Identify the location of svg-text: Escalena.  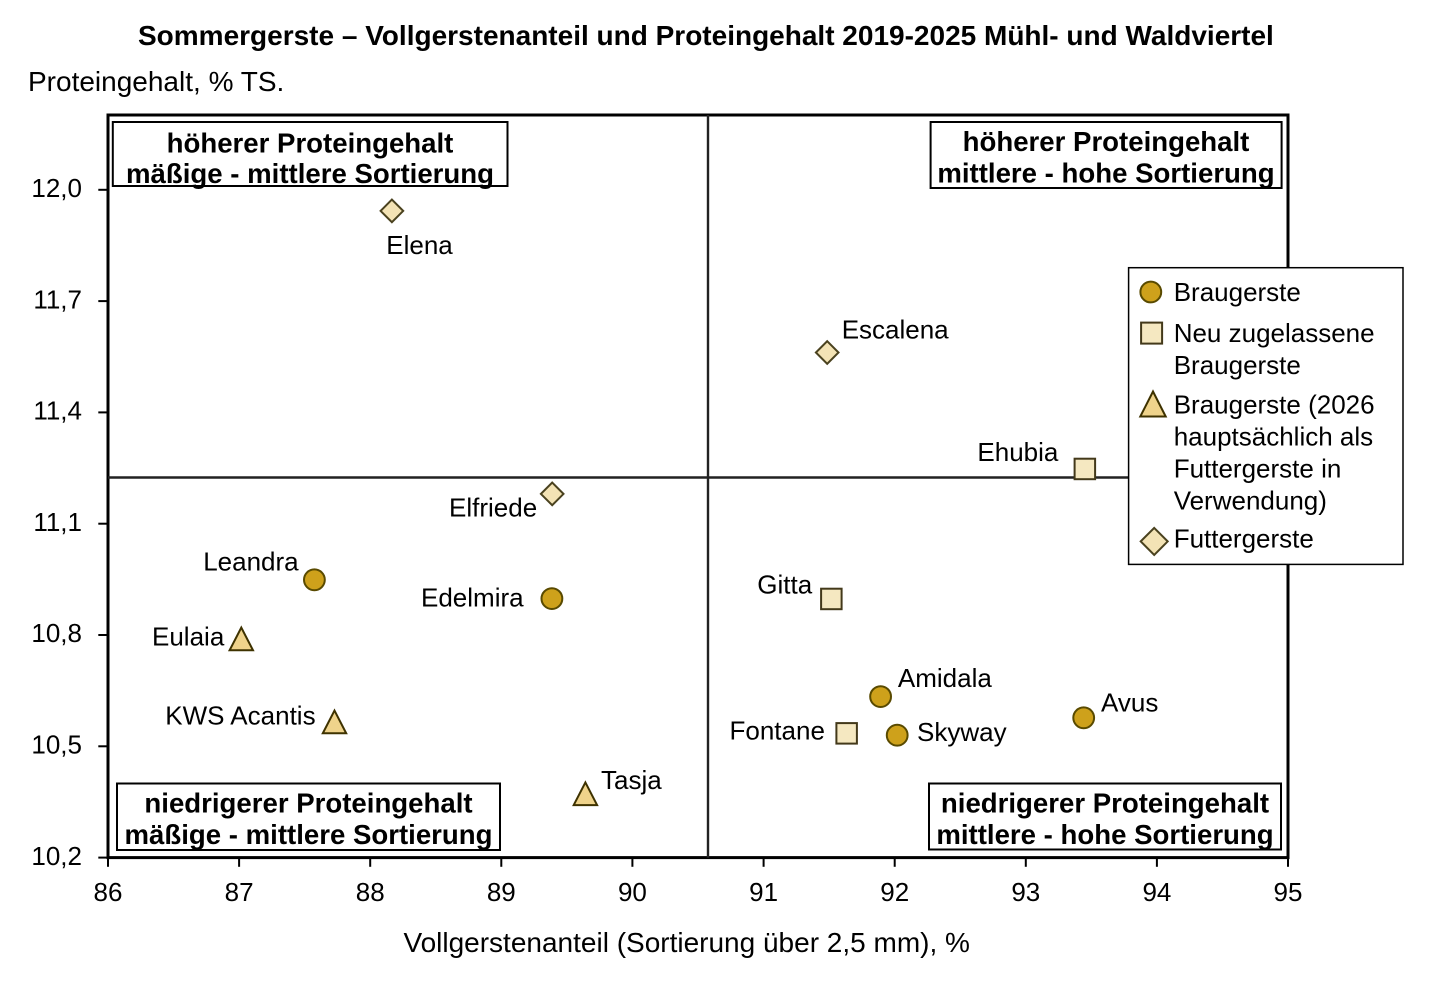
(895, 329).